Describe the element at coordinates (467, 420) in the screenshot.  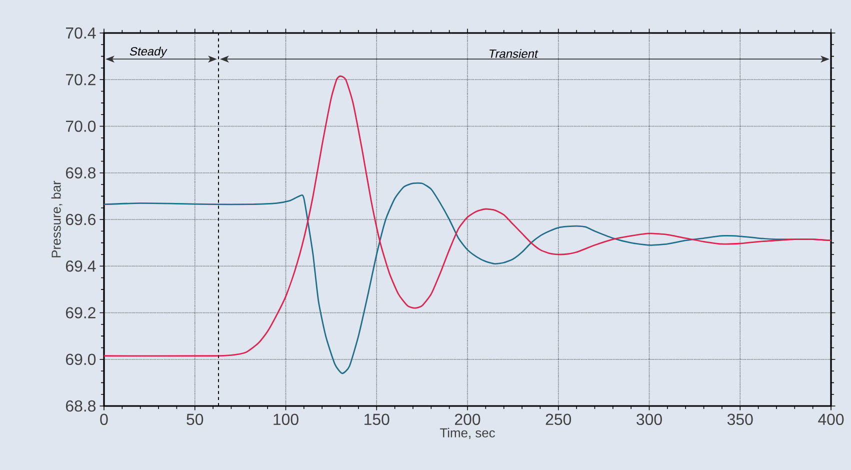
I see `x-tick-label: 200` at that location.